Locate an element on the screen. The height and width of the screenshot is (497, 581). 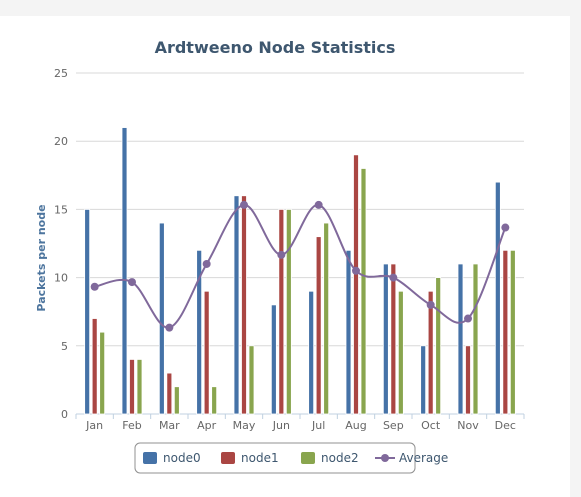
y-axis-label: Packets per node is located at coordinates (41, 257).